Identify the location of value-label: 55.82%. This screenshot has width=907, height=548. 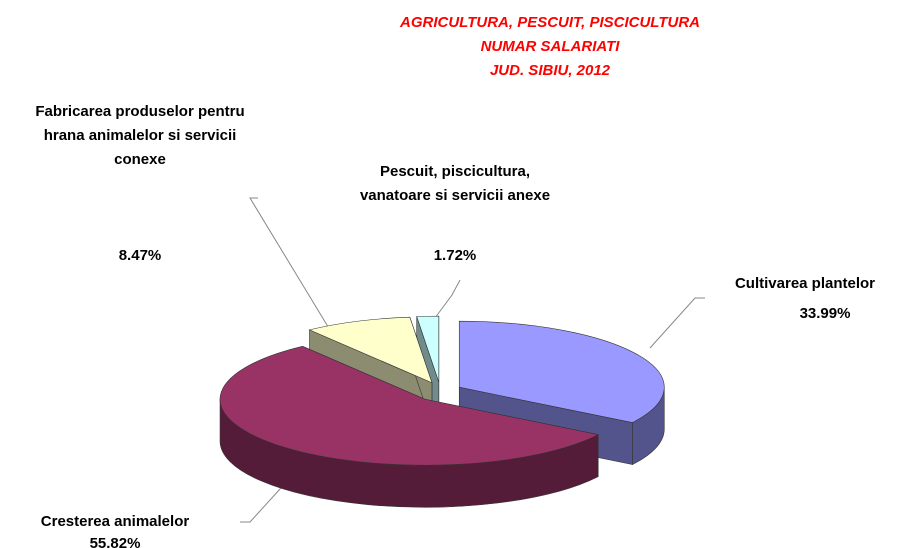
(115, 541).